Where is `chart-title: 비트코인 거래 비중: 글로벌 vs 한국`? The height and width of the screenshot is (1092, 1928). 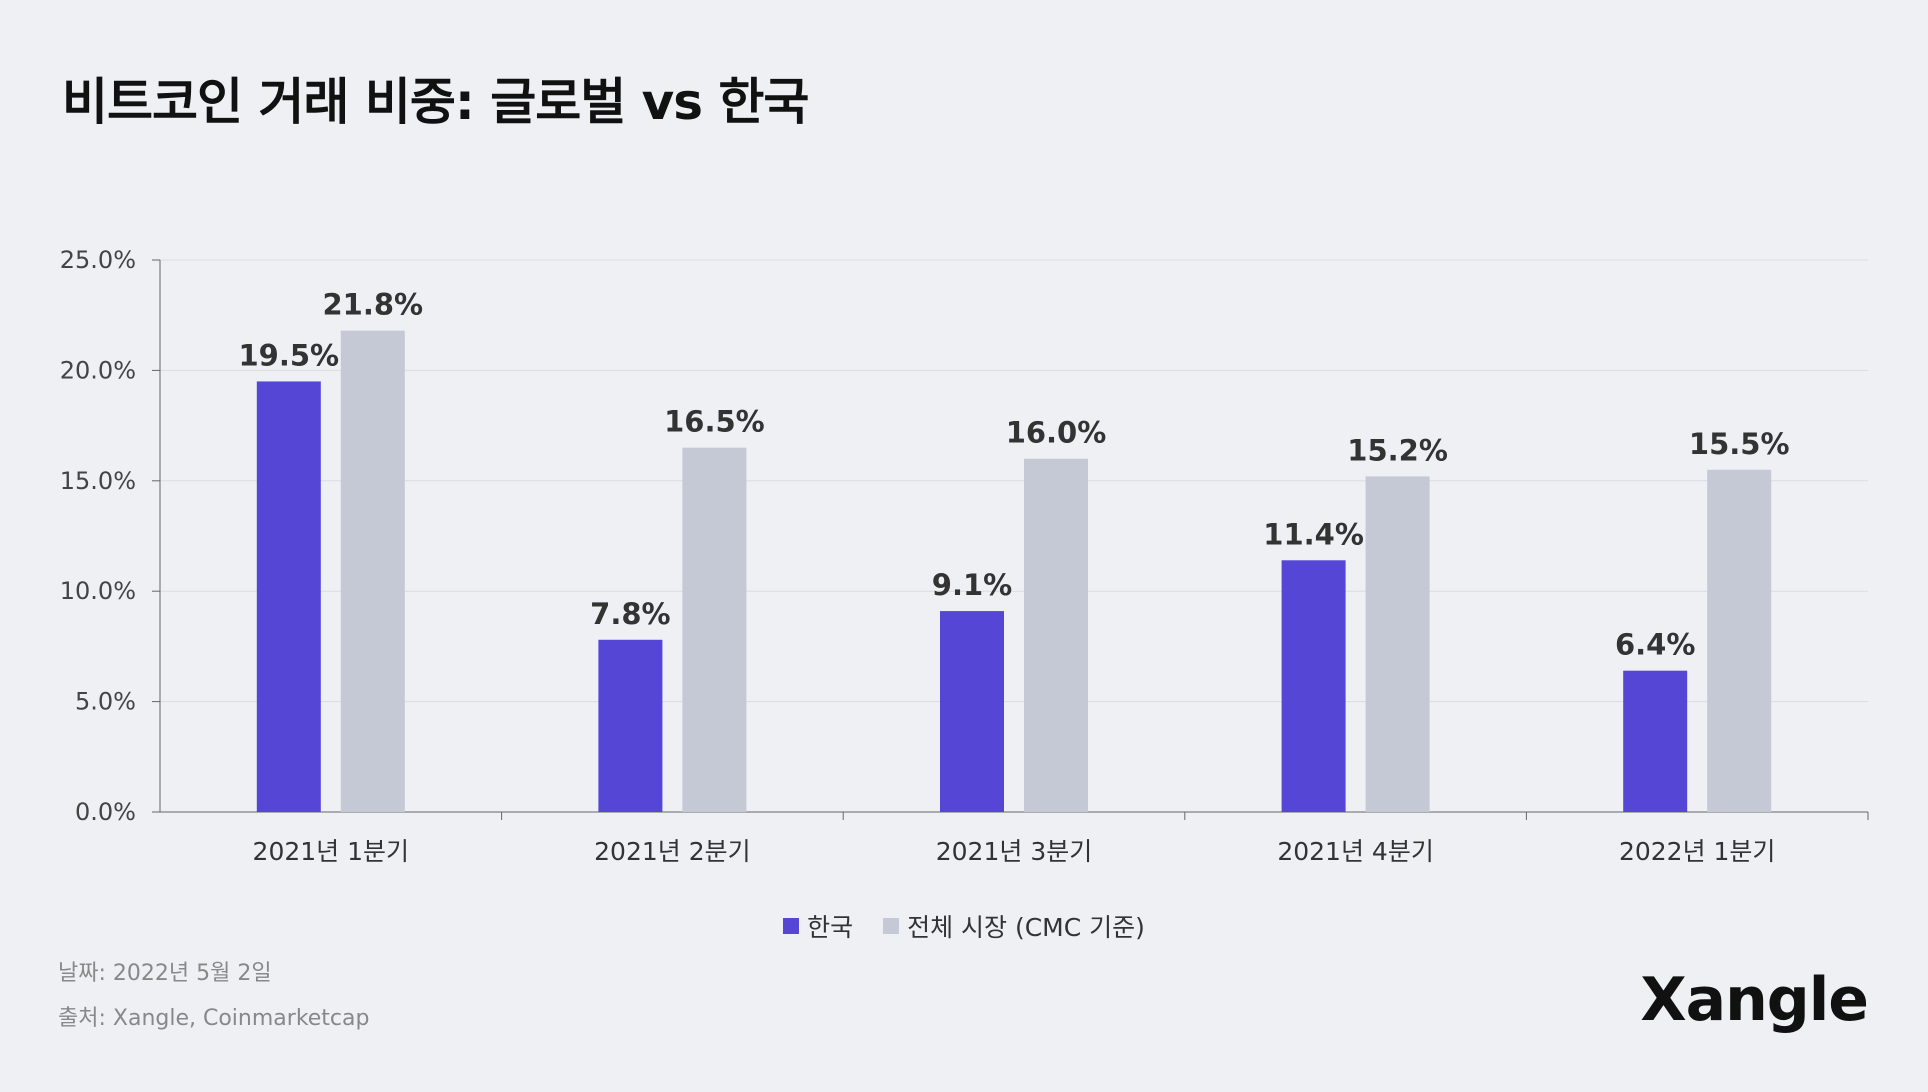 chart-title: 비트코인 거래 비중: 글로벌 vs 한국 is located at coordinates (435, 102).